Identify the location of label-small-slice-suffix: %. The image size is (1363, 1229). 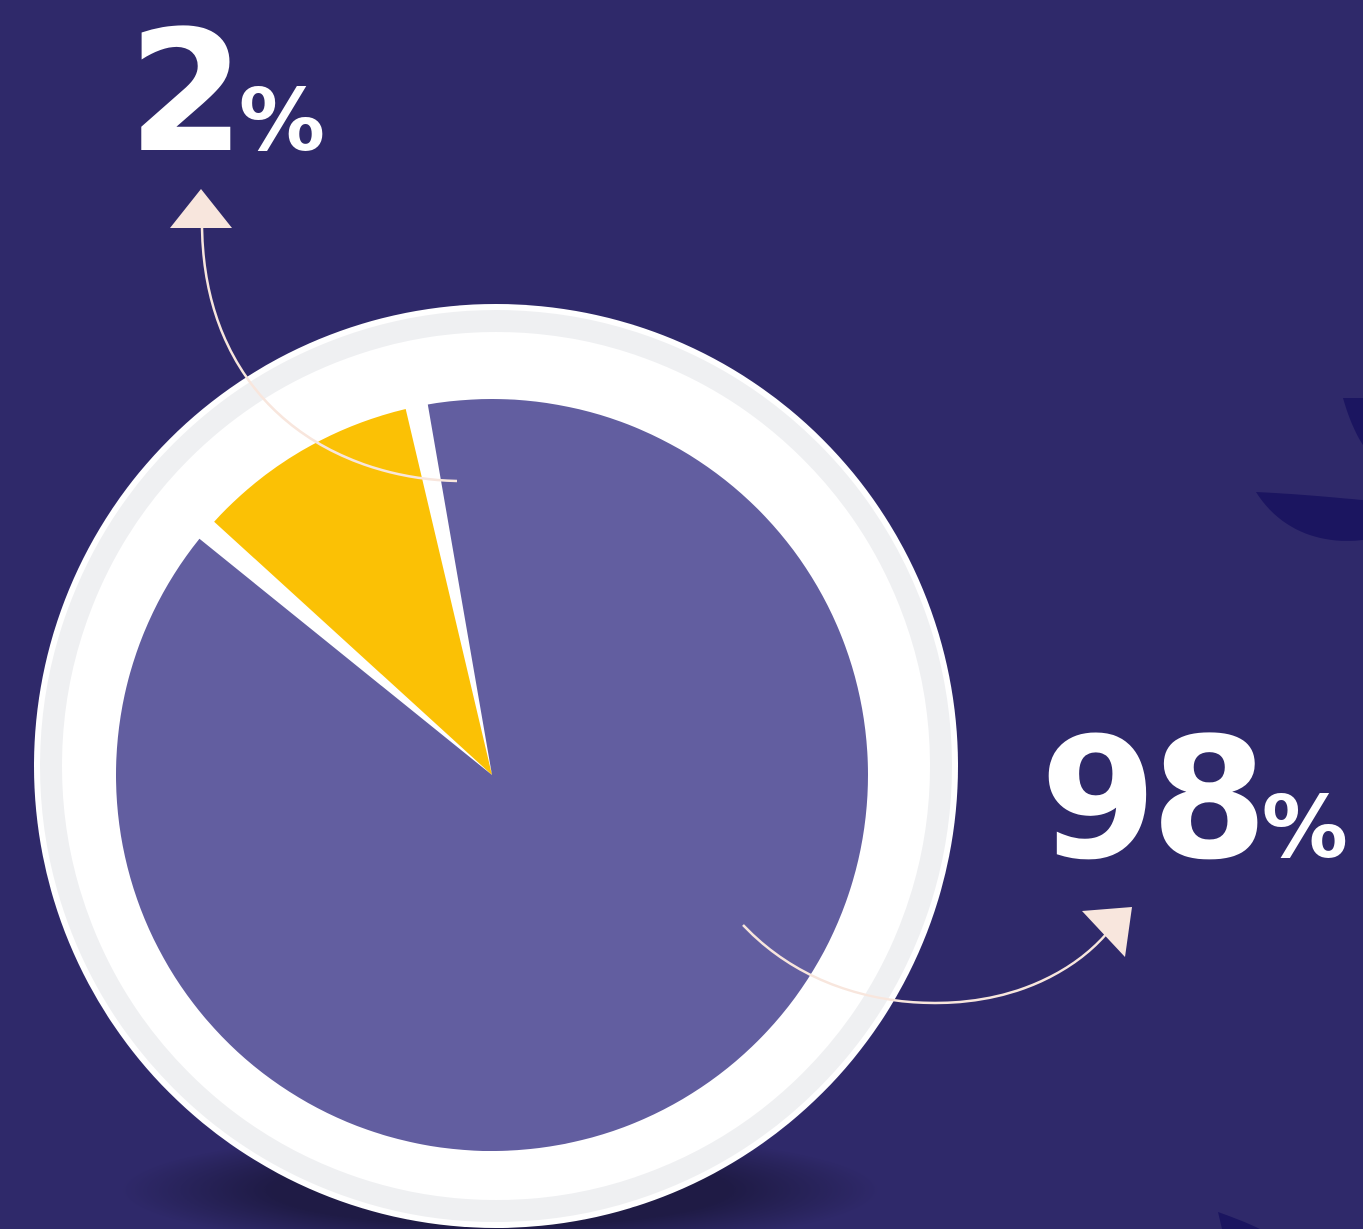
(282, 121).